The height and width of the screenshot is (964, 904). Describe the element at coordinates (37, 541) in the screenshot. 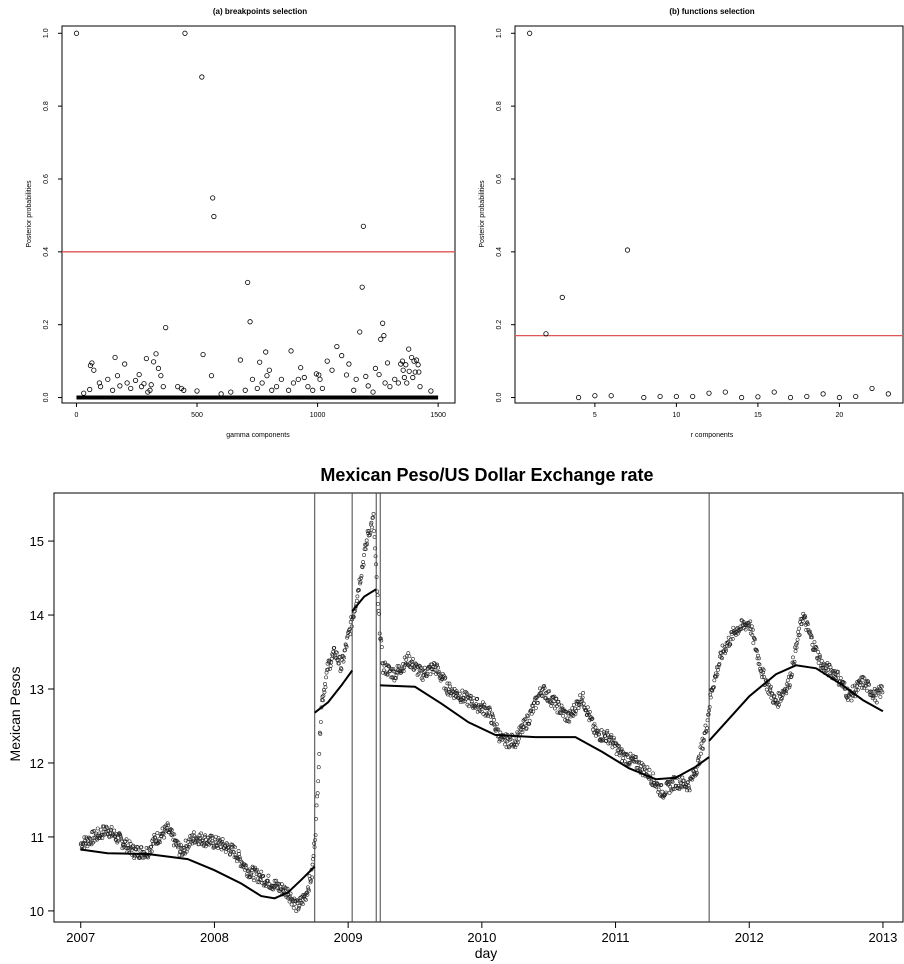

I see `y-tick-label: 15` at that location.